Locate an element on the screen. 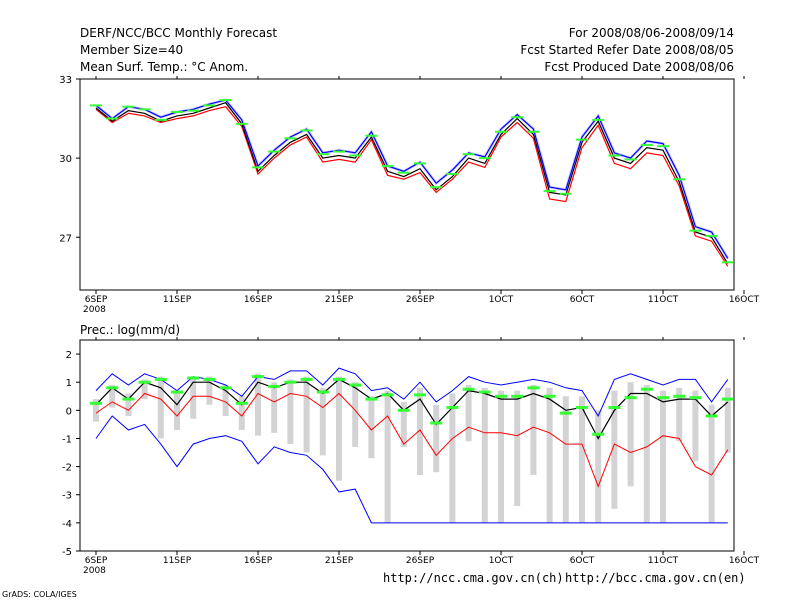  y-tick-label: -2 is located at coordinates (67, 468).